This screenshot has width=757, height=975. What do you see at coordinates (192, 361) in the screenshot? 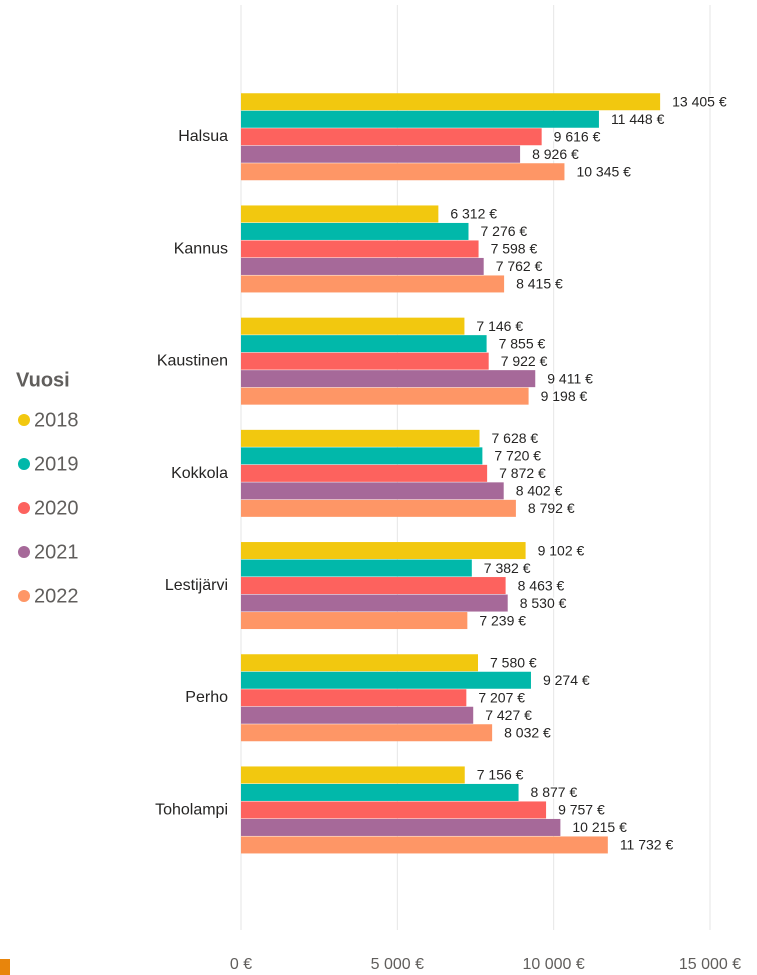
I see `category-label: Kaustinen` at bounding box center [192, 361].